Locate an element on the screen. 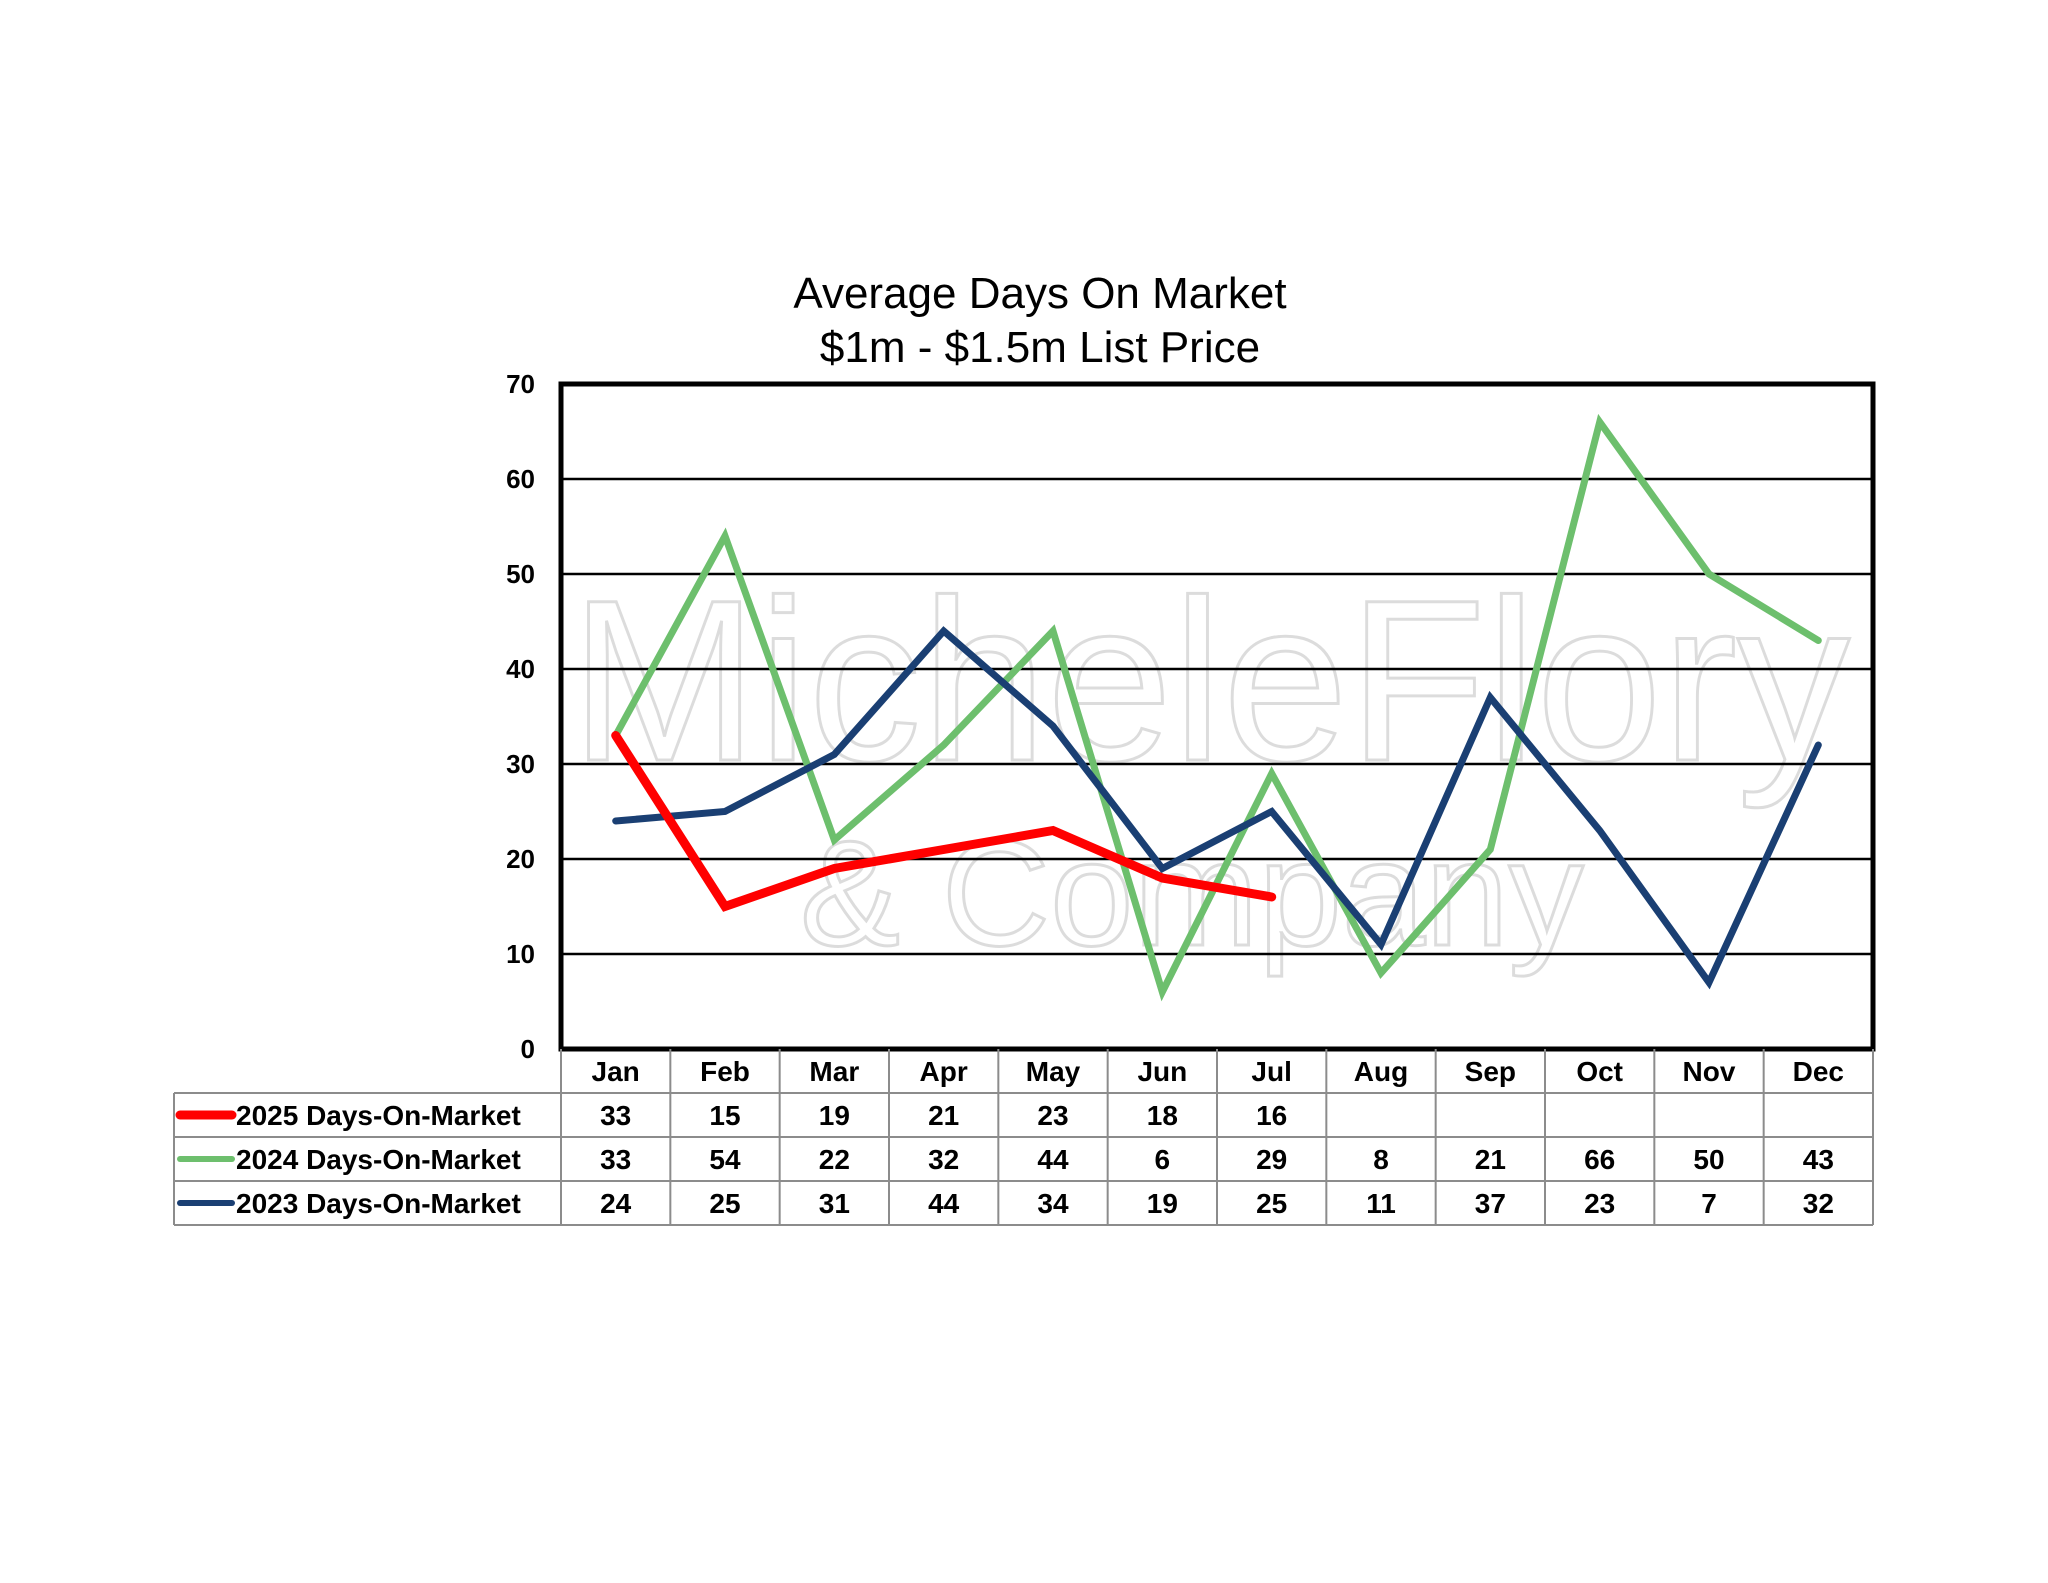 The image size is (2048, 1583). category-label: Jul is located at coordinates (1271, 1071).